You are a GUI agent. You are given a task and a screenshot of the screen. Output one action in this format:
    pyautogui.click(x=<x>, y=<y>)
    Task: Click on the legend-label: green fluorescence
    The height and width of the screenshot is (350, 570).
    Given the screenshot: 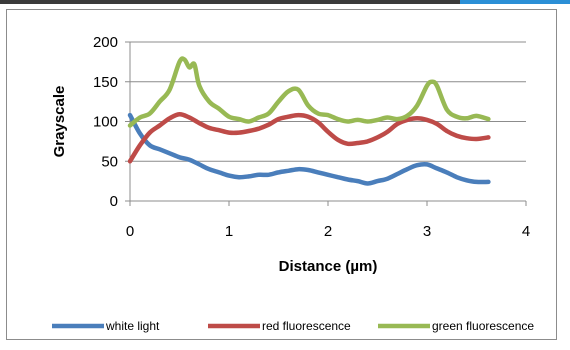 What is the action you would take?
    pyautogui.click(x=483, y=326)
    